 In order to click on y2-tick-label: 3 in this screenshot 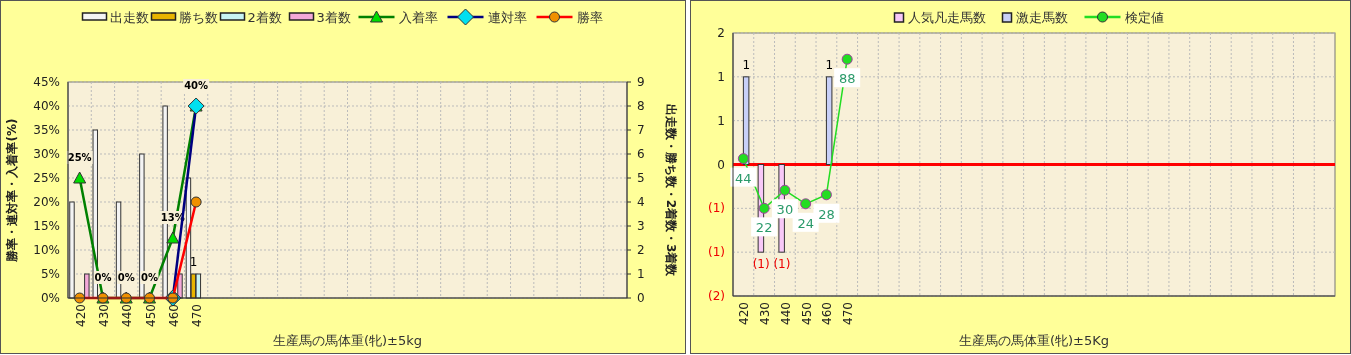, I will do `click(641, 226)`.